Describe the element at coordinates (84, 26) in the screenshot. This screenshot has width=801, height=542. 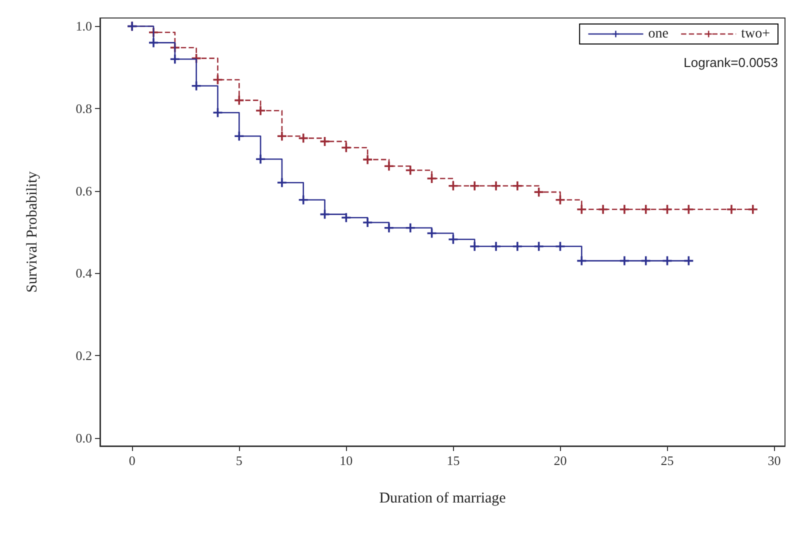
I see `y-tick-label: 1.0` at that location.